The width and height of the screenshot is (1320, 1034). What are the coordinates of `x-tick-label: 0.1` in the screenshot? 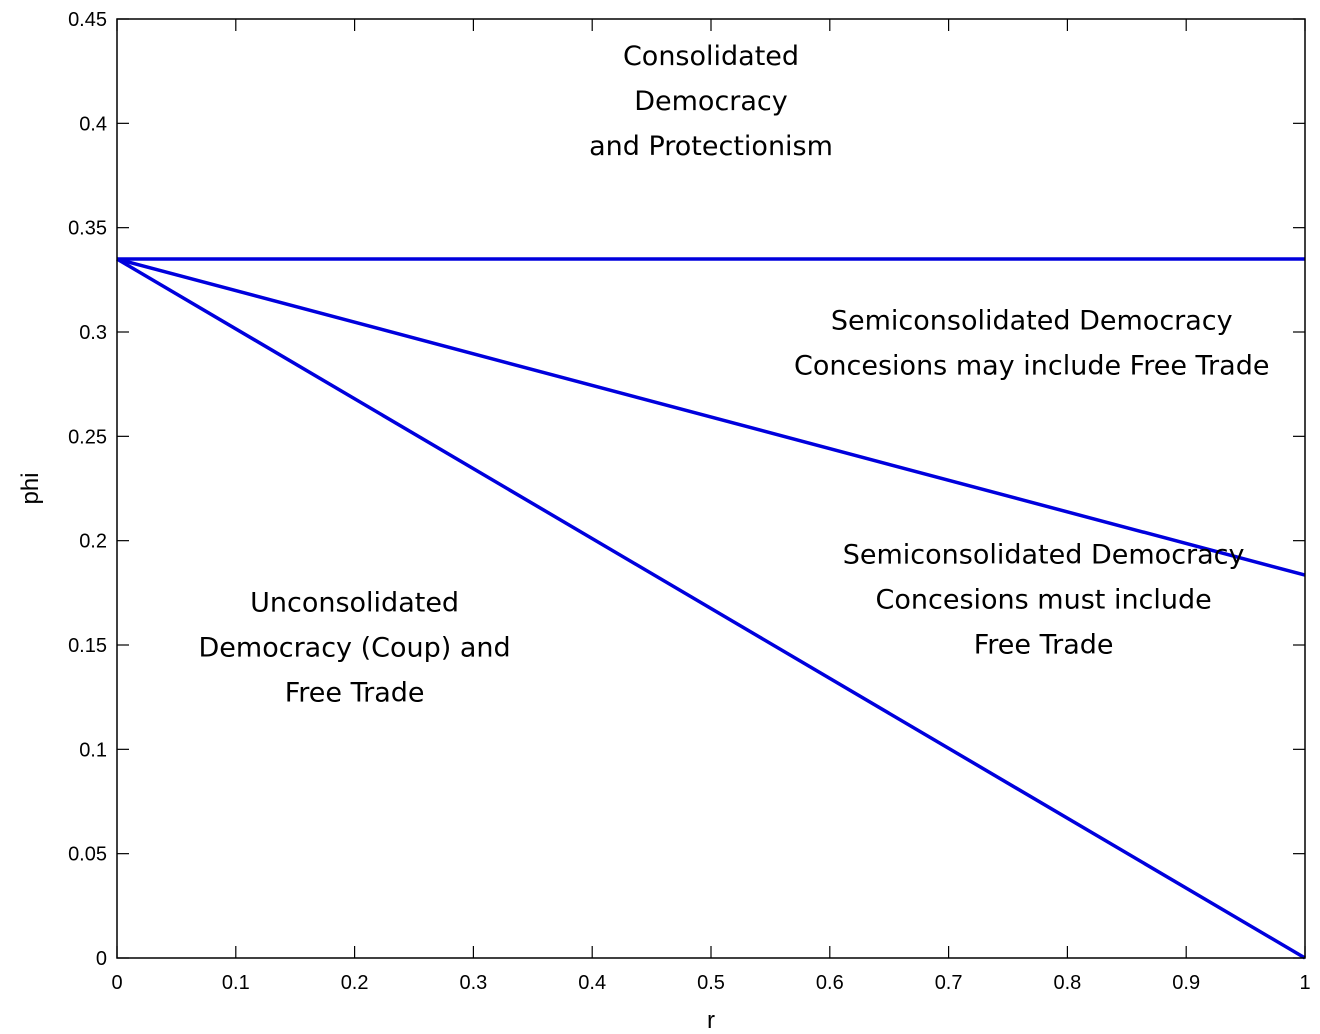 It's located at (236, 983).